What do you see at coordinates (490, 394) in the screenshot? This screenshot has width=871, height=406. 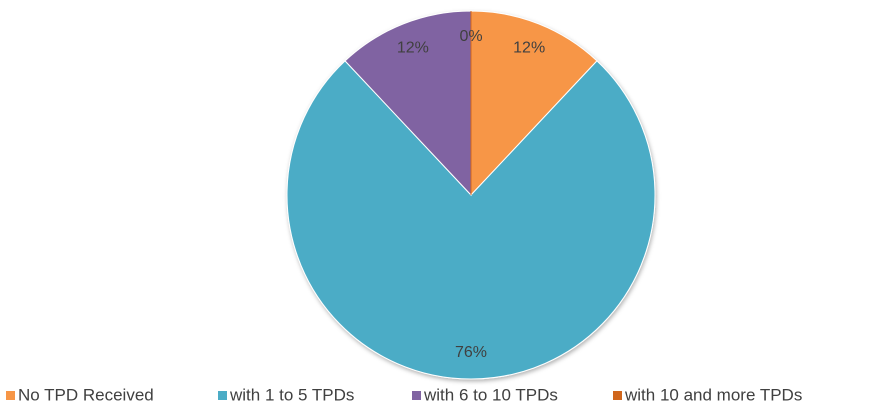 I see `legend-label: with 6 to 10 TPDs` at bounding box center [490, 394].